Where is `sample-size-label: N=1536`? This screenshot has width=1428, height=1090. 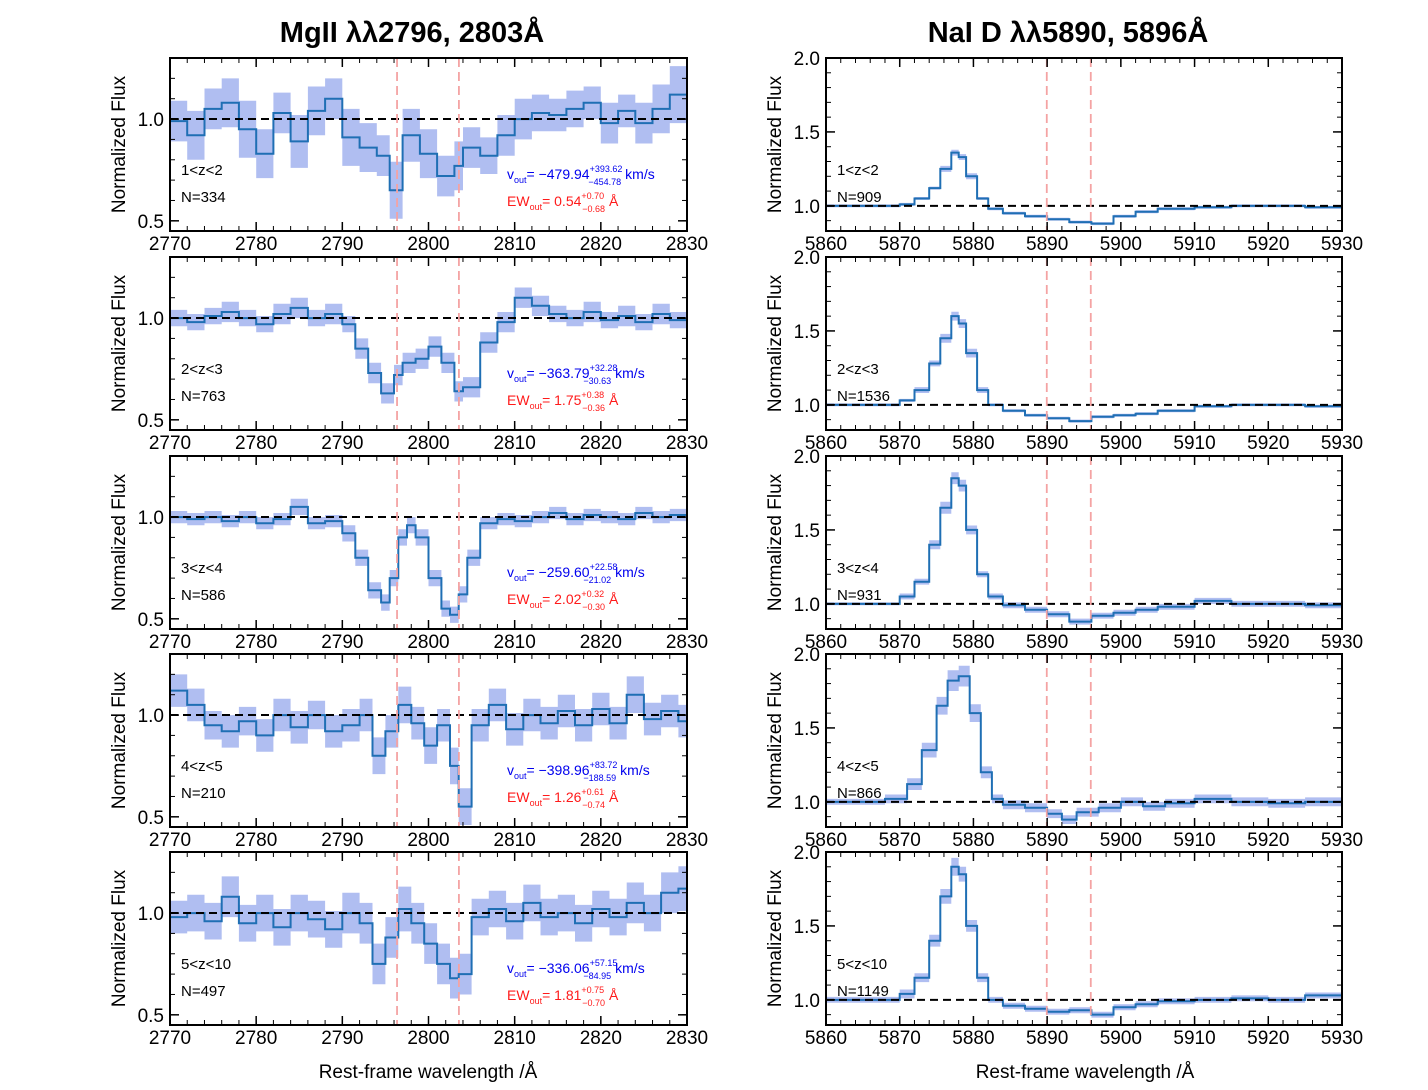
sample-size-label: N=1536 is located at coordinates (863, 396).